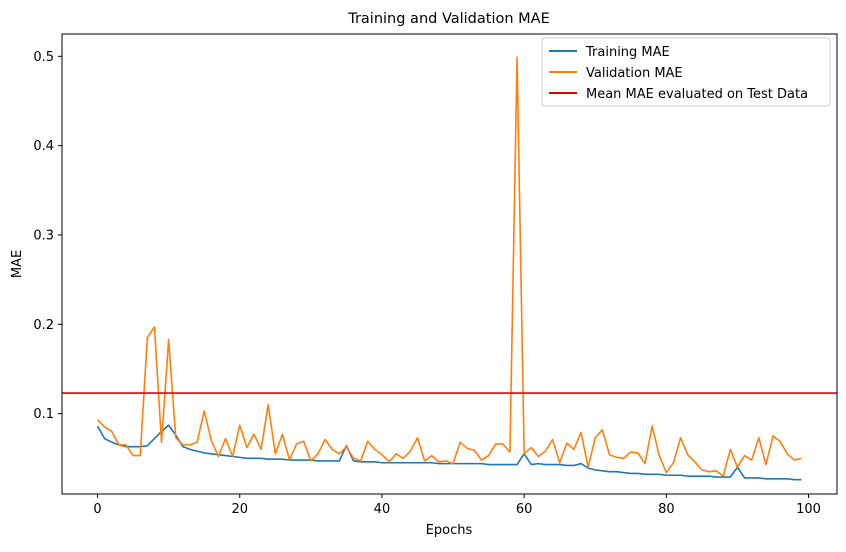 The height and width of the screenshot is (552, 846). What do you see at coordinates (627, 52) in the screenshot?
I see `legend-label-training: Training MAE` at bounding box center [627, 52].